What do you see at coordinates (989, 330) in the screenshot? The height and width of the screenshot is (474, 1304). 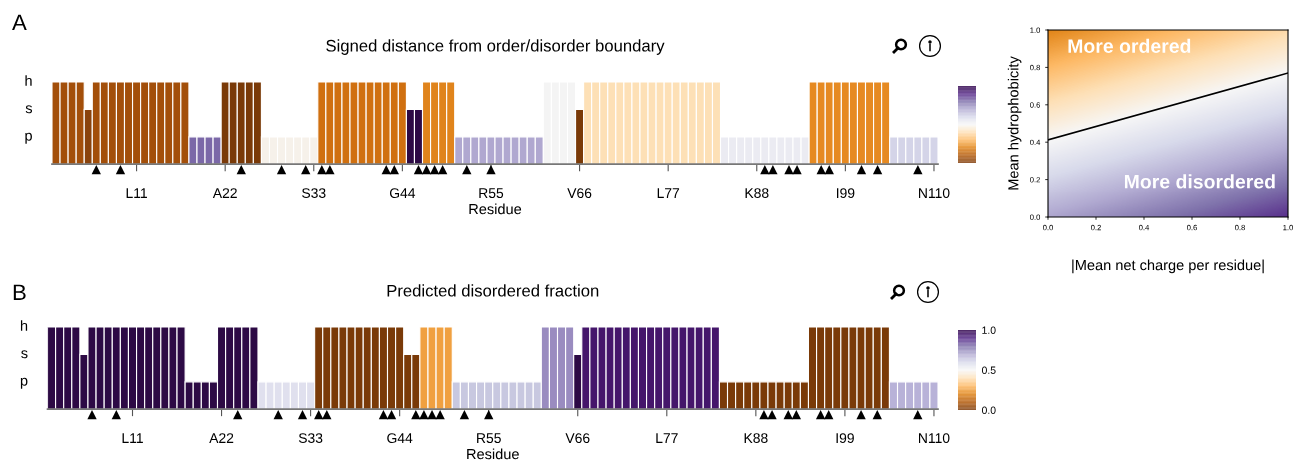 I see `color-bar-label: 1.0` at bounding box center [989, 330].